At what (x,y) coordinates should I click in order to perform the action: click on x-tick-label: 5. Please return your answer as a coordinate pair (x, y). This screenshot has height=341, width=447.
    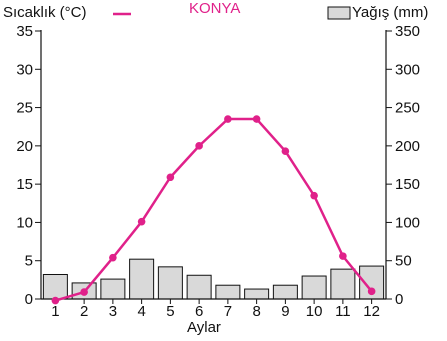
    Looking at the image, I should click on (170, 311).